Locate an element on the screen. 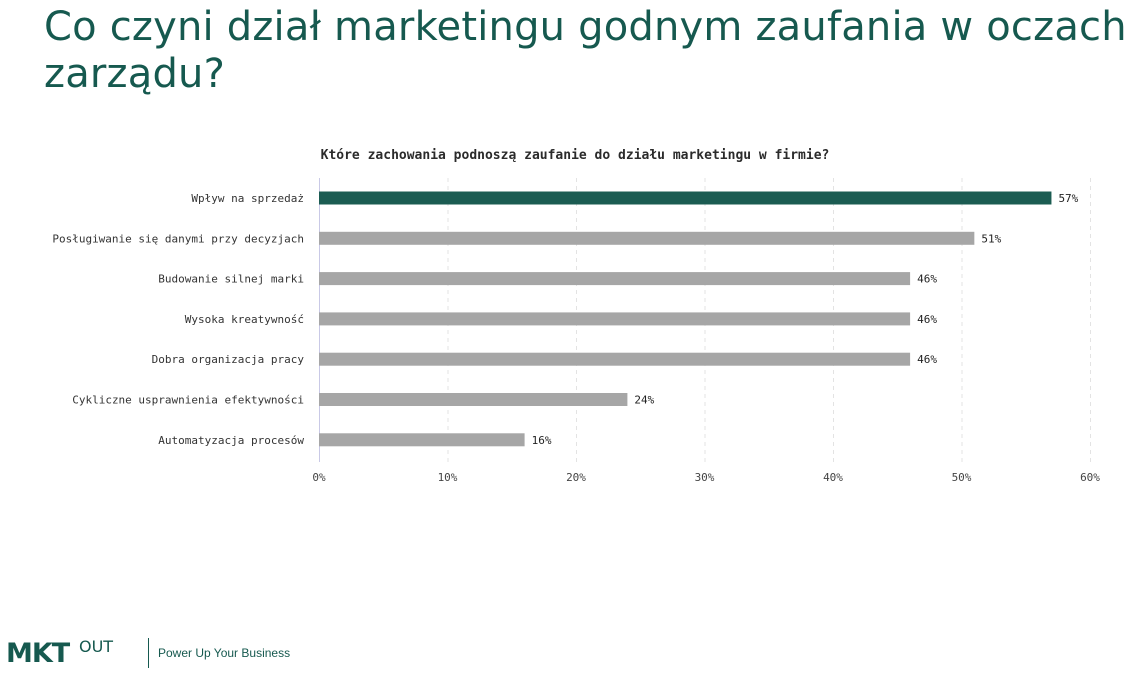 This screenshot has width=1147, height=674. category-label: Wysoka kreatywność is located at coordinates (244, 319).